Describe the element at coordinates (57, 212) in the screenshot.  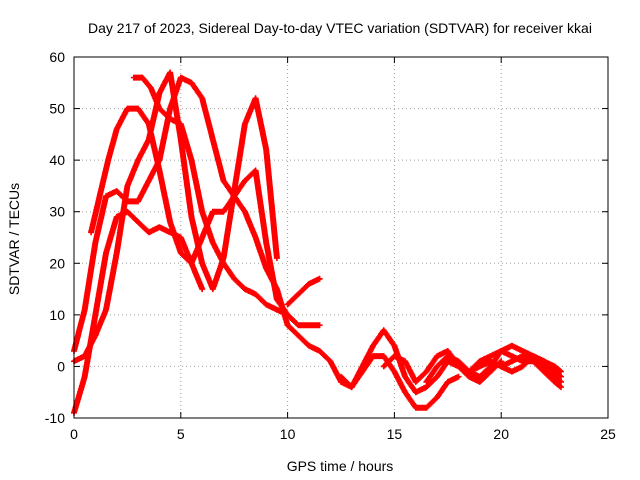
I see `y-tick-label: 30` at that location.